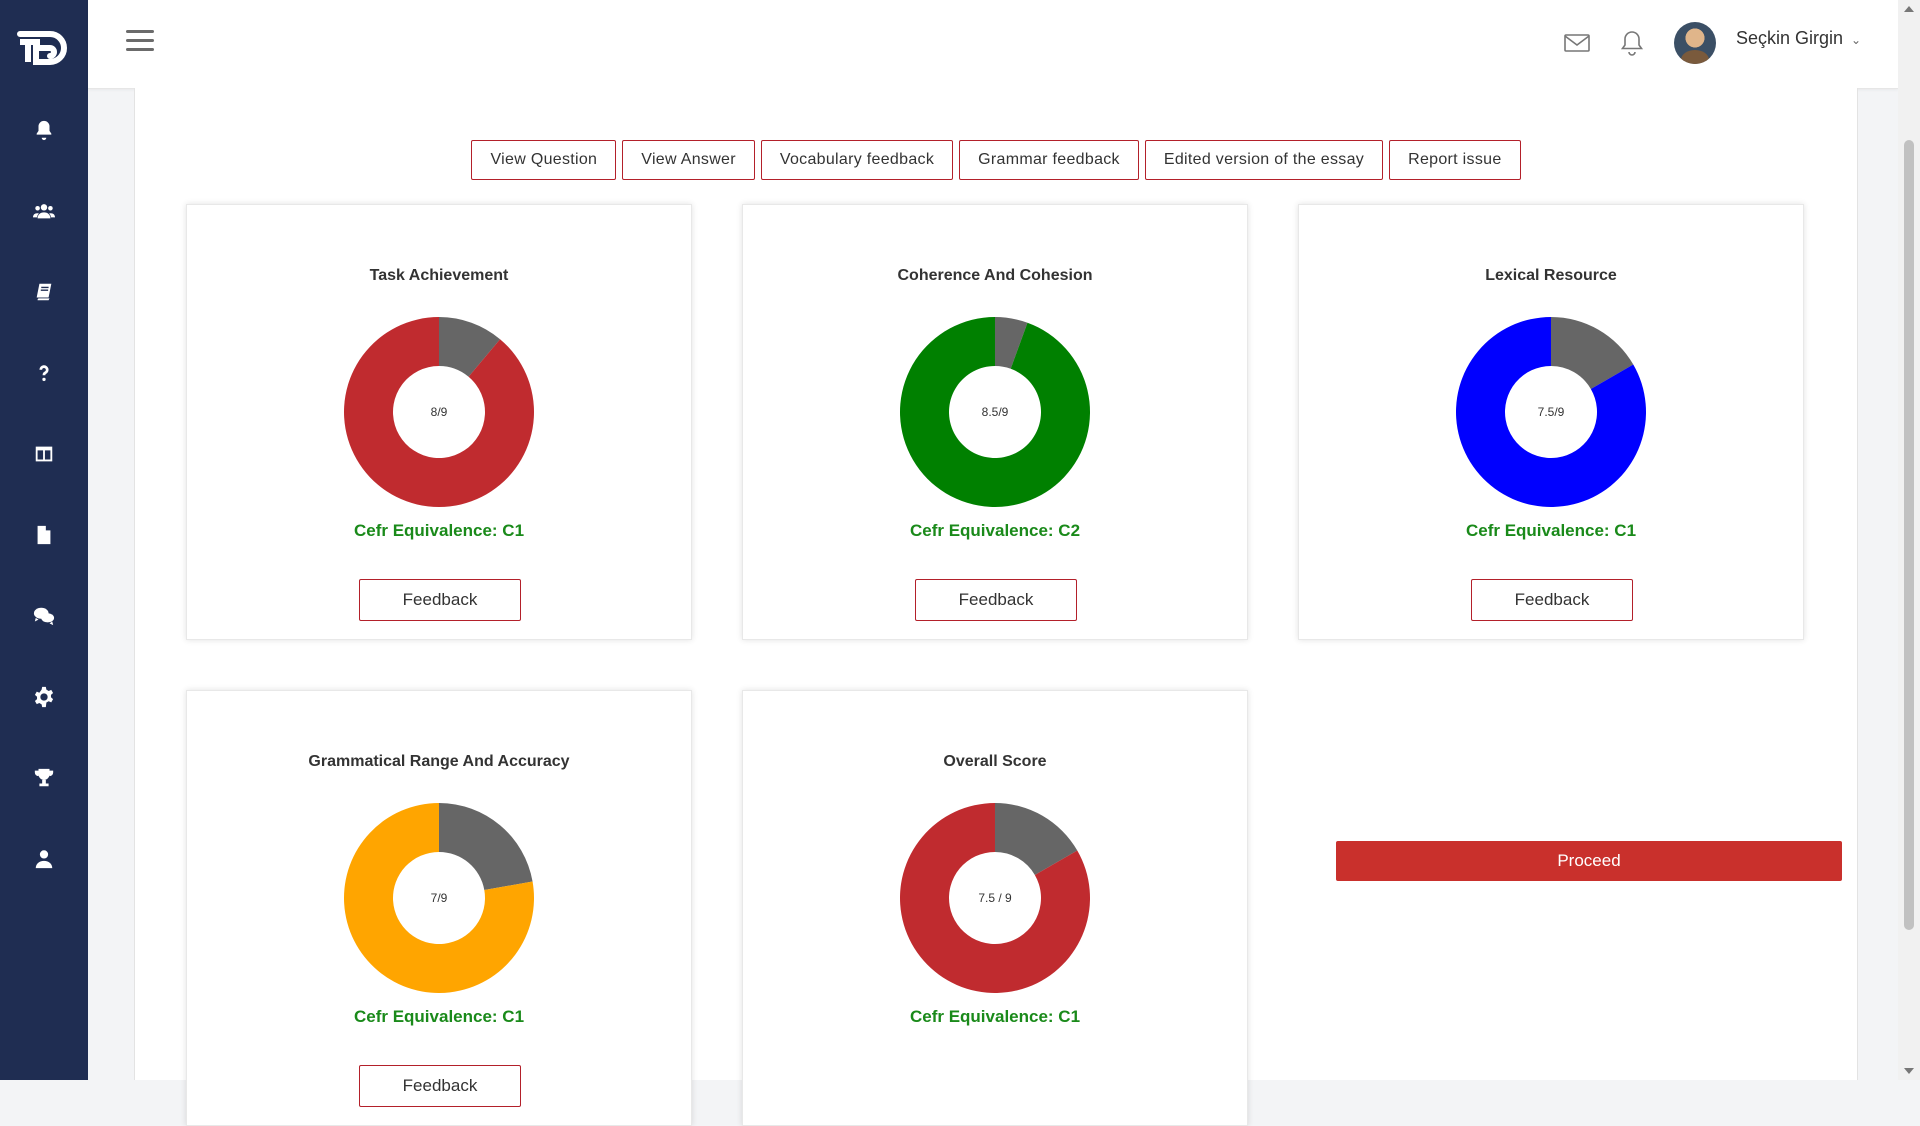 The height and width of the screenshot is (1126, 1920). I want to click on mail-icon, so click(1577, 43).